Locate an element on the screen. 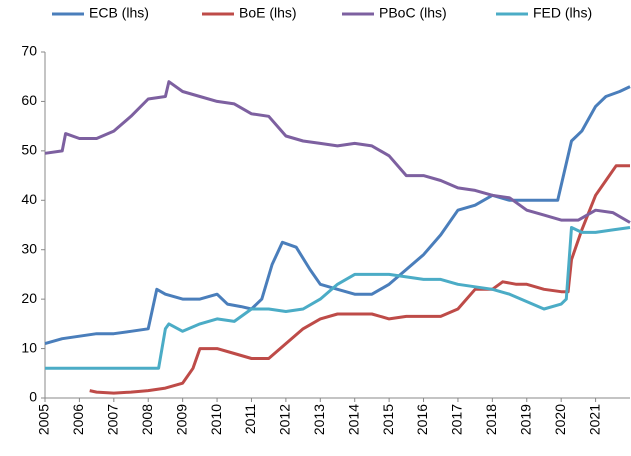 The image size is (631, 456). x-tick-label: 2015 is located at coordinates (388, 419).